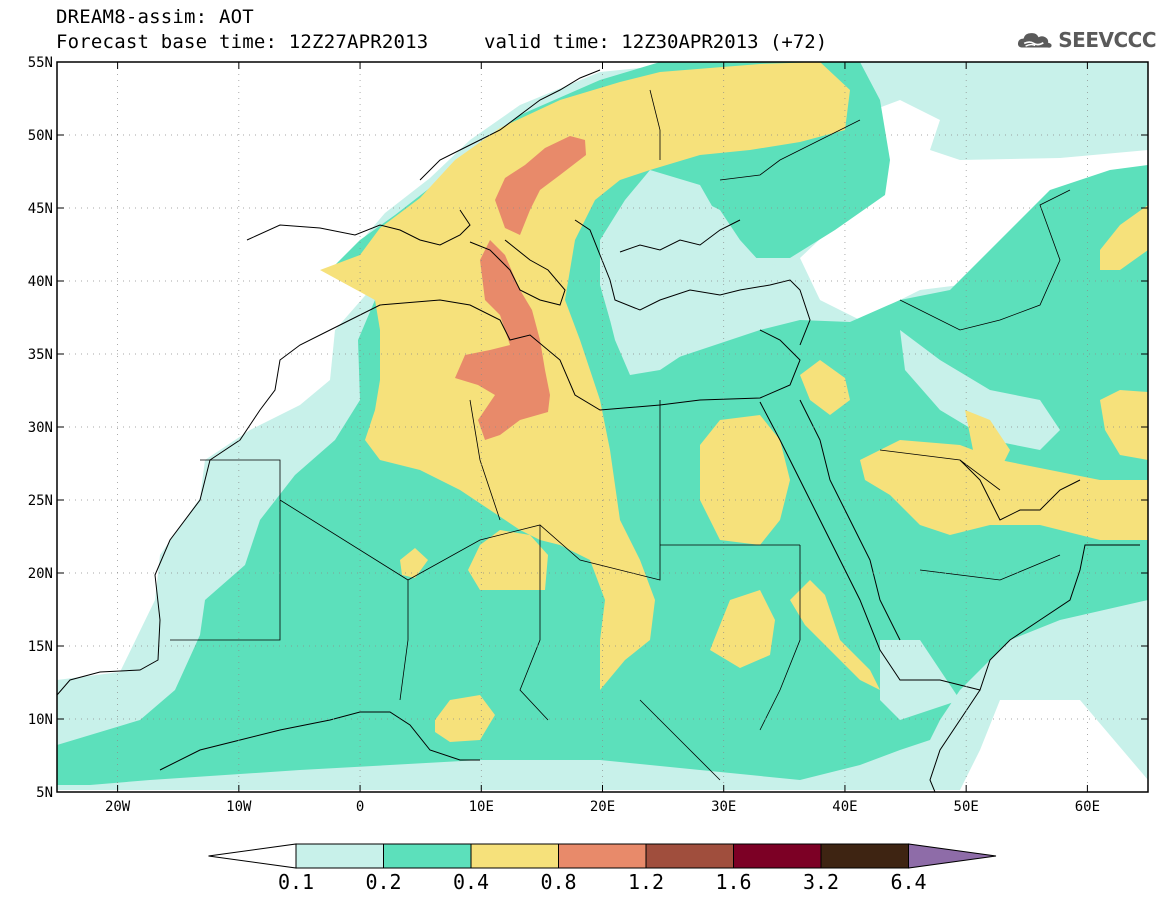 Image resolution: width=1165 pixels, height=905 pixels. Describe the element at coordinates (242, 42) in the screenshot. I see `forecast-base-time: Forecast base time: 12Z27APR2013` at that location.